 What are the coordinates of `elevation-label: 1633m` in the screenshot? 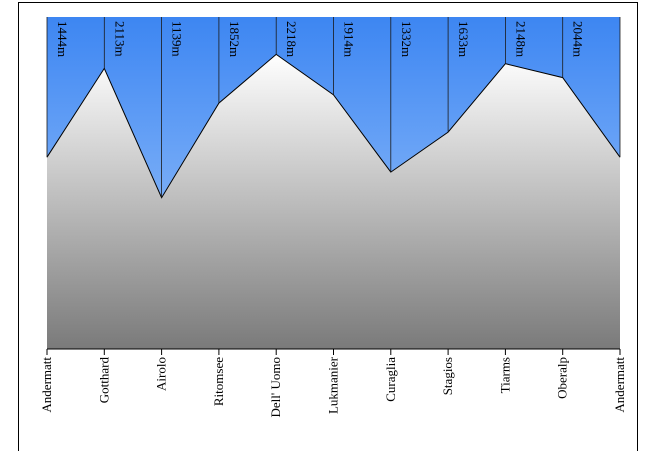 It's located at (463, 39).